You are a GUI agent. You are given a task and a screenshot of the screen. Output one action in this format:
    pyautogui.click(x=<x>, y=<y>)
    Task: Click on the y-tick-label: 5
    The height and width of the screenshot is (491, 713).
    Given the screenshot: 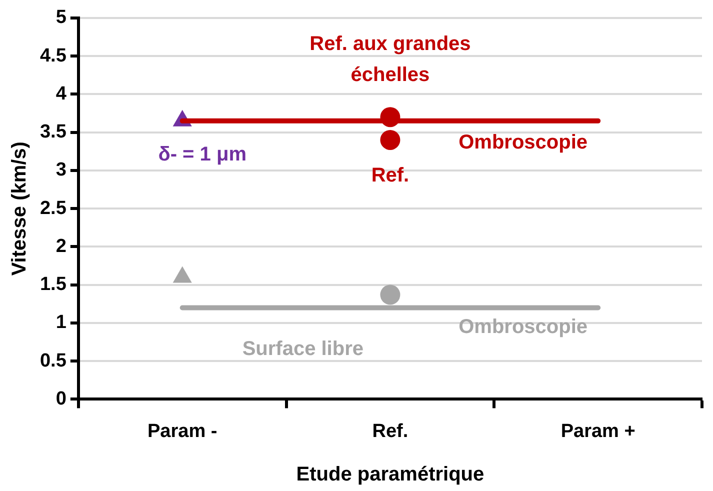 What is the action you would take?
    pyautogui.click(x=61, y=17)
    